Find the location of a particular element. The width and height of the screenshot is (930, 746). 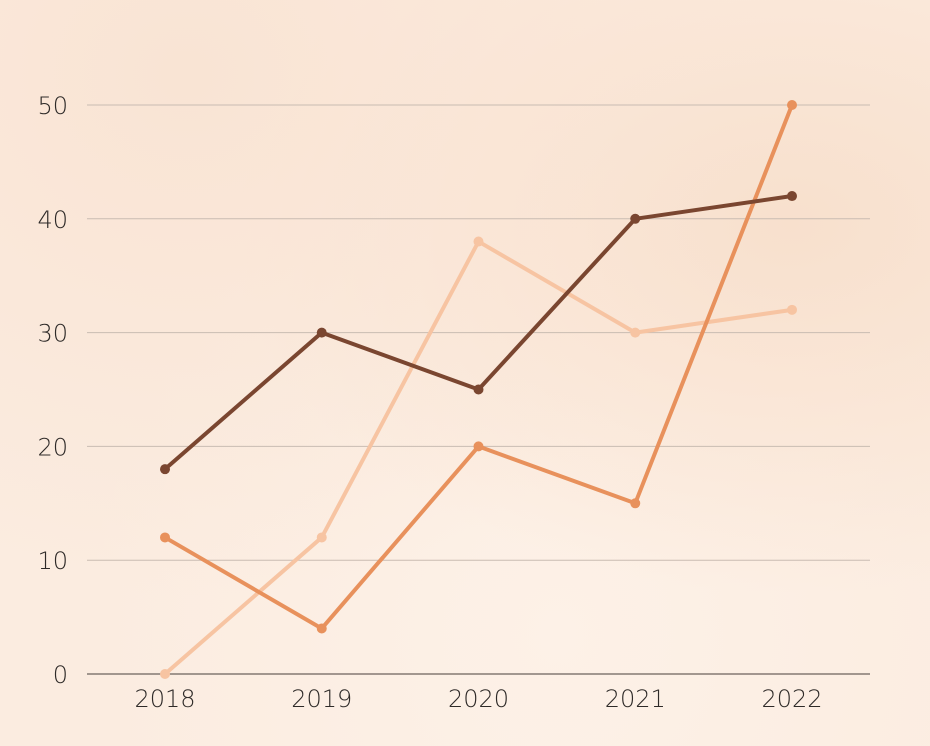

y-tick-label: 20 is located at coordinates (52, 447).